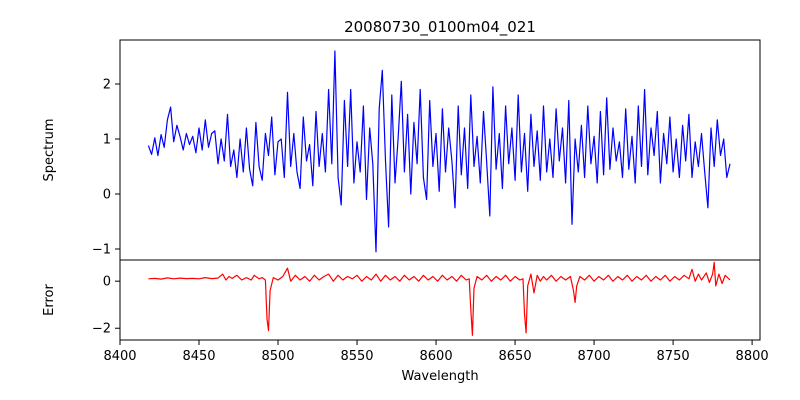 This screenshot has height=400, width=800. I want to click on spectrum-y-tick-label: 2, so click(107, 85).